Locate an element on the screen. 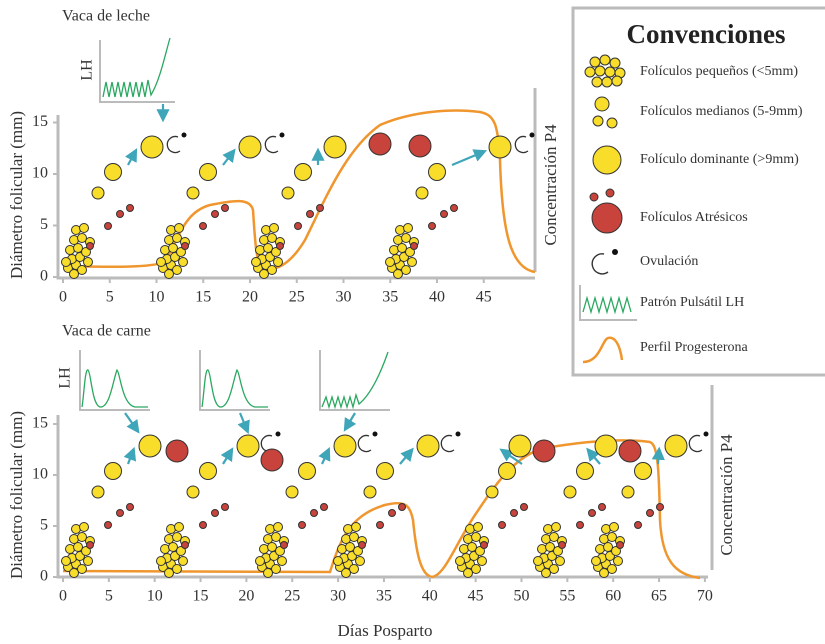 Image resolution: width=825 pixels, height=644 pixels. ovulation is located at coordinates (271, 144).